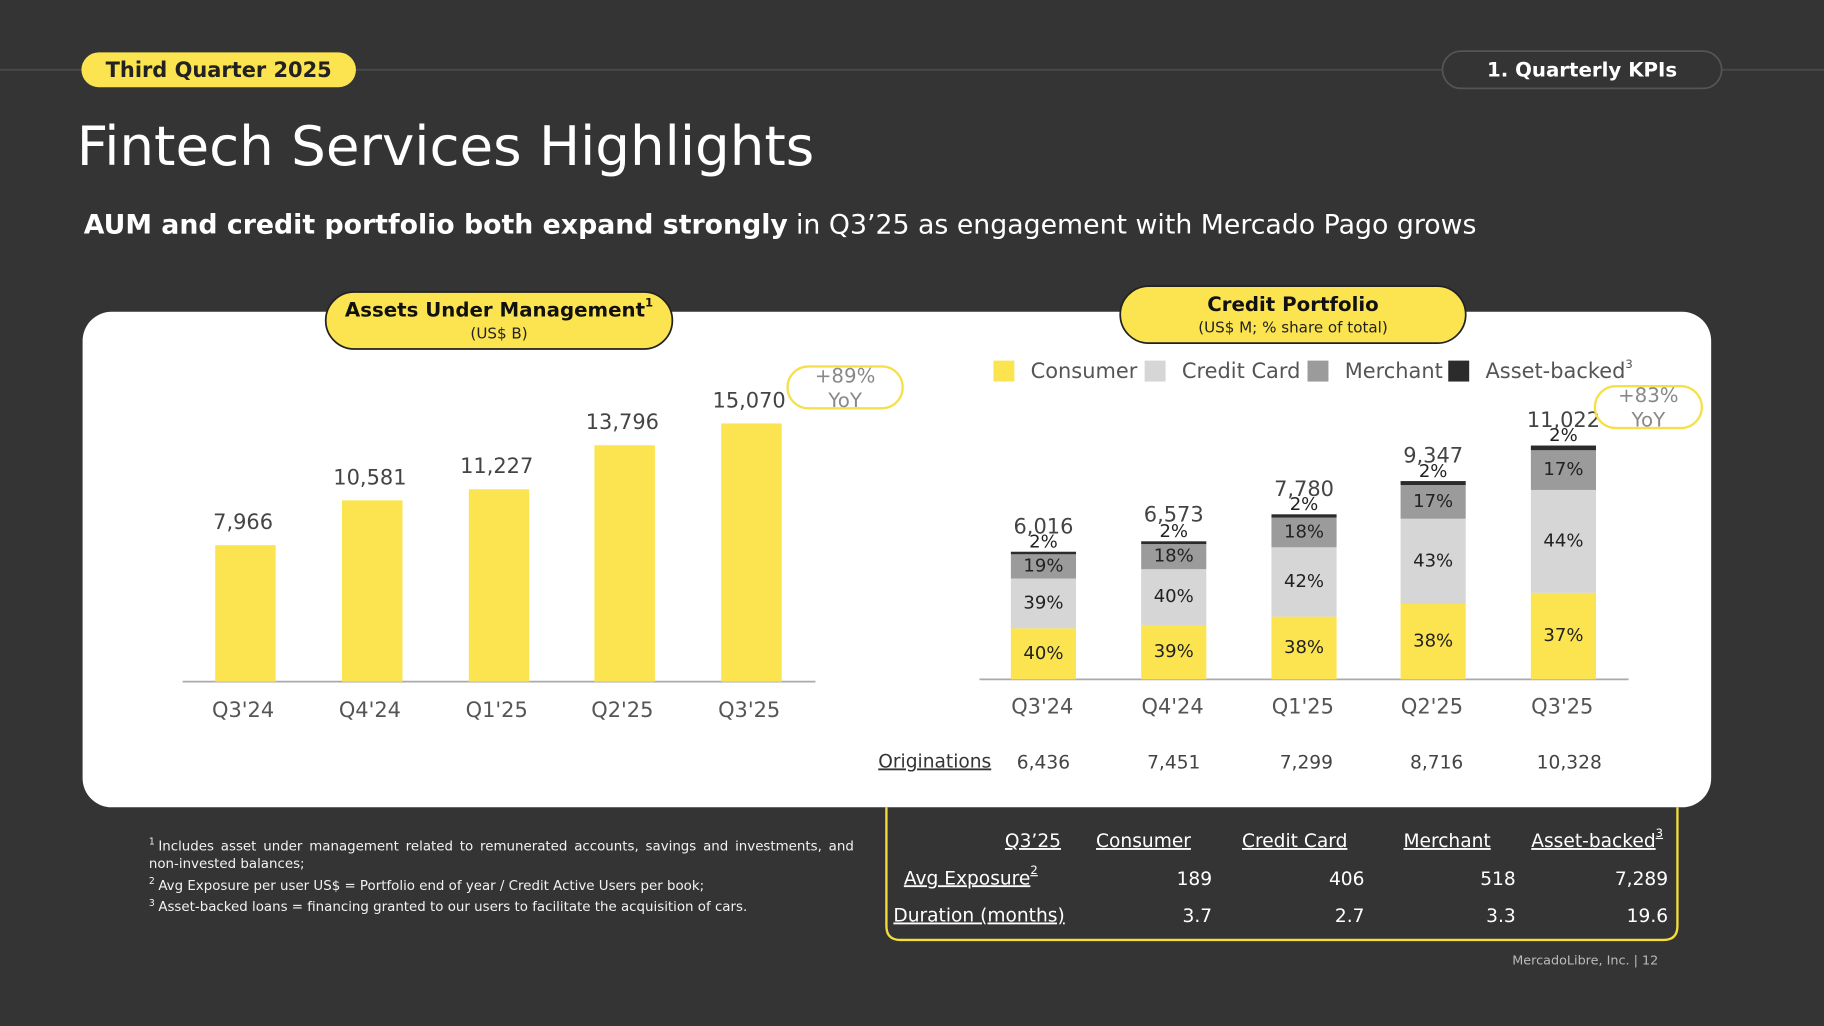 The width and height of the screenshot is (1824, 1026). Describe the element at coordinates (1347, 879) in the screenshot. I see `table-cell: 406` at that location.